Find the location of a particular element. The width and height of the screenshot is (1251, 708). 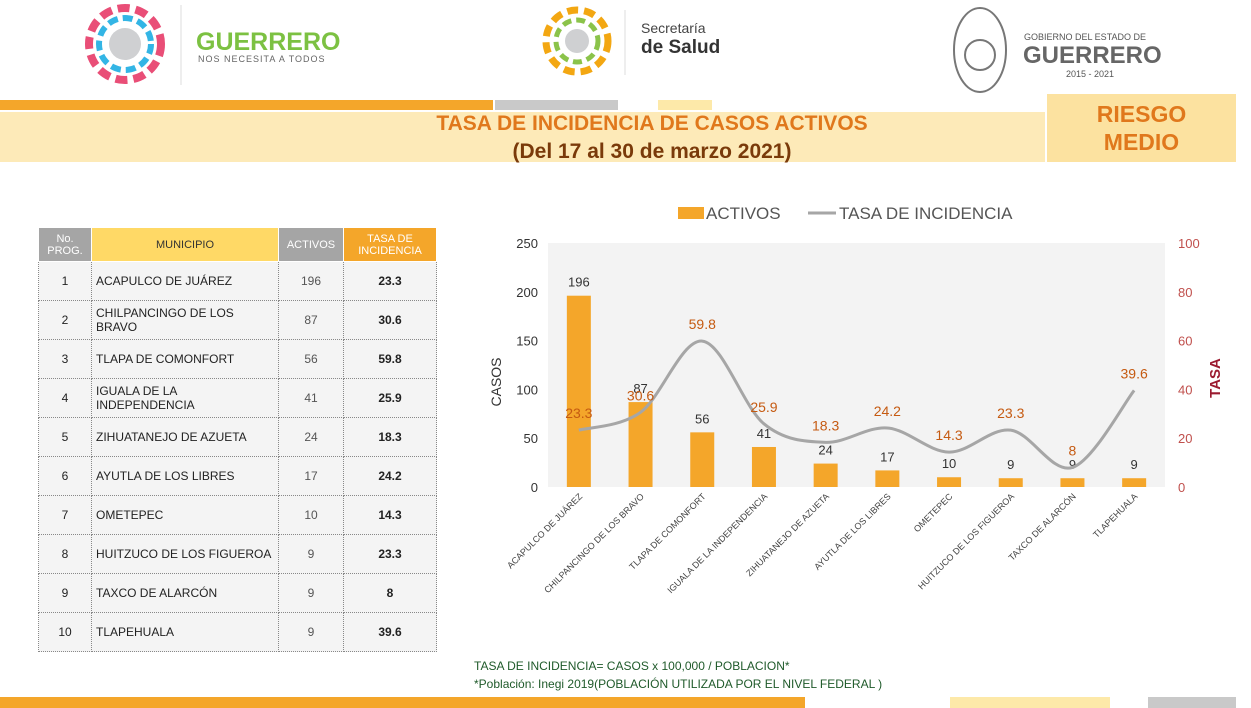

subtitle: (Del 17 al 30 de marzo 2021) is located at coordinates (652, 151).